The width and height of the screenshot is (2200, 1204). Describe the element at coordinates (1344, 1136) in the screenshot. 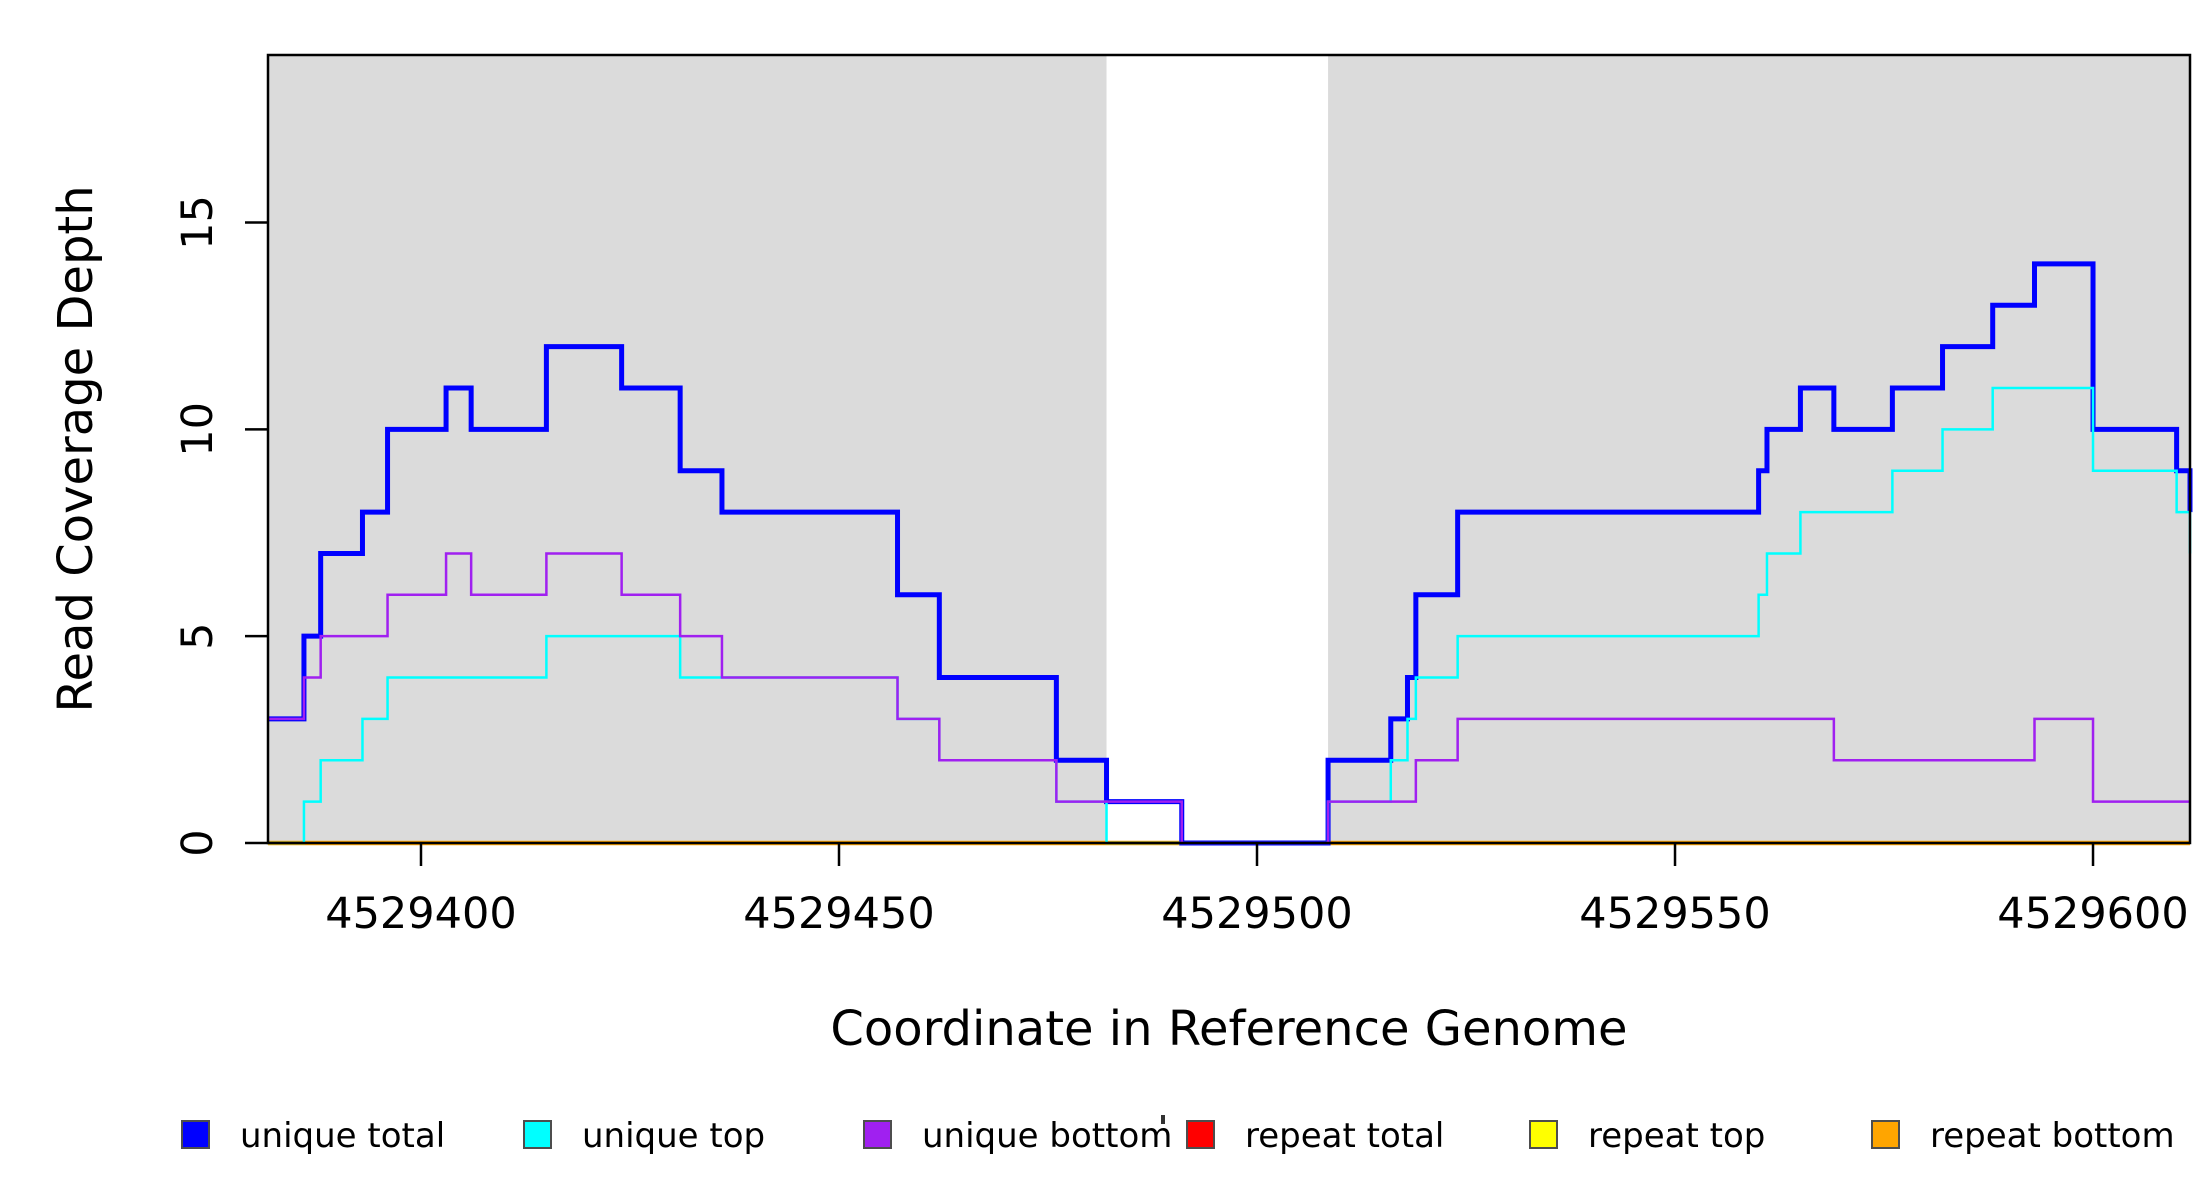

I see `legend-label: repeat total` at that location.